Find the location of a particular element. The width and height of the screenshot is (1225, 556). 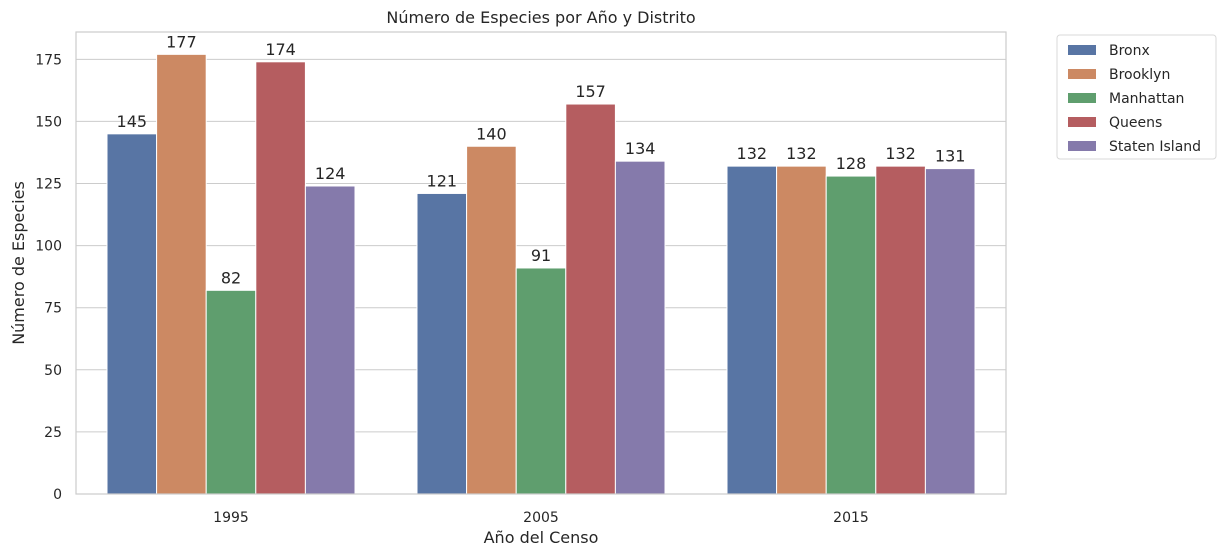

data-label: 91 is located at coordinates (541, 255).